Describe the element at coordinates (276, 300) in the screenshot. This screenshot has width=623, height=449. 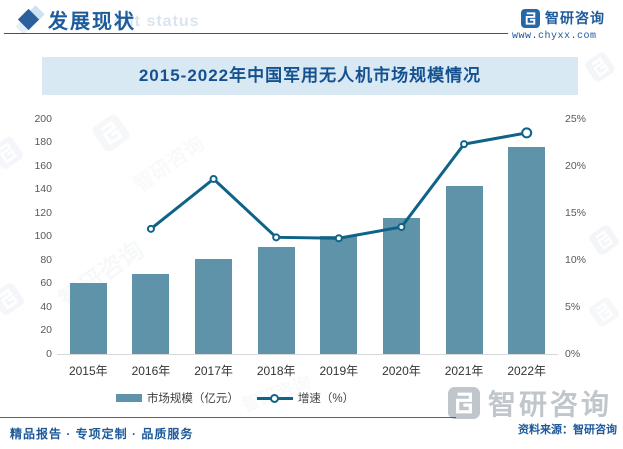
I see `bar-2018年` at that location.